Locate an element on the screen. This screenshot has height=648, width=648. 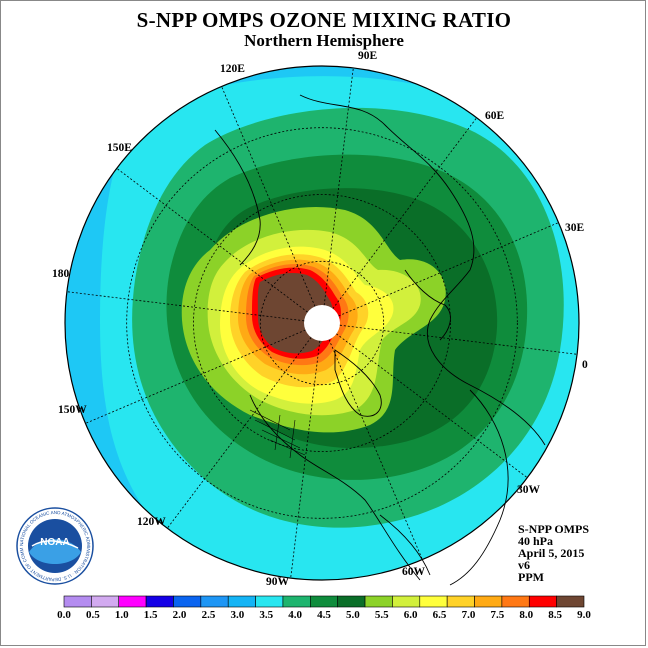
colorbar-tick-label: 1.0 is located at coordinates (121, 615).